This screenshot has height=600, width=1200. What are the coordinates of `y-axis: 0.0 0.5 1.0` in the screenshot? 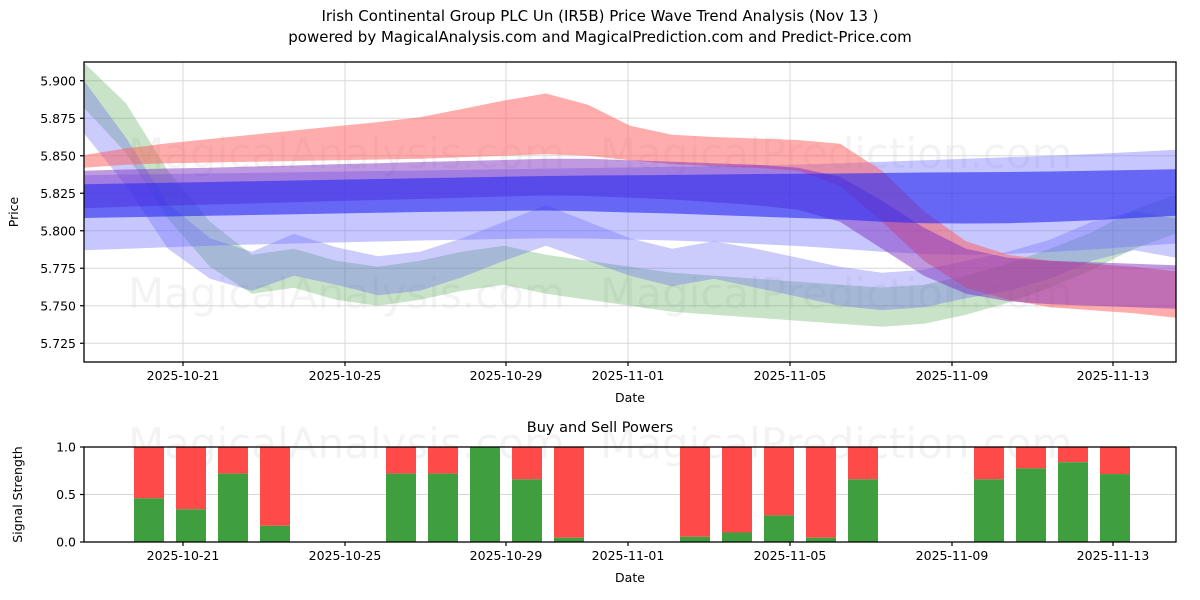 It's located at (70, 495).